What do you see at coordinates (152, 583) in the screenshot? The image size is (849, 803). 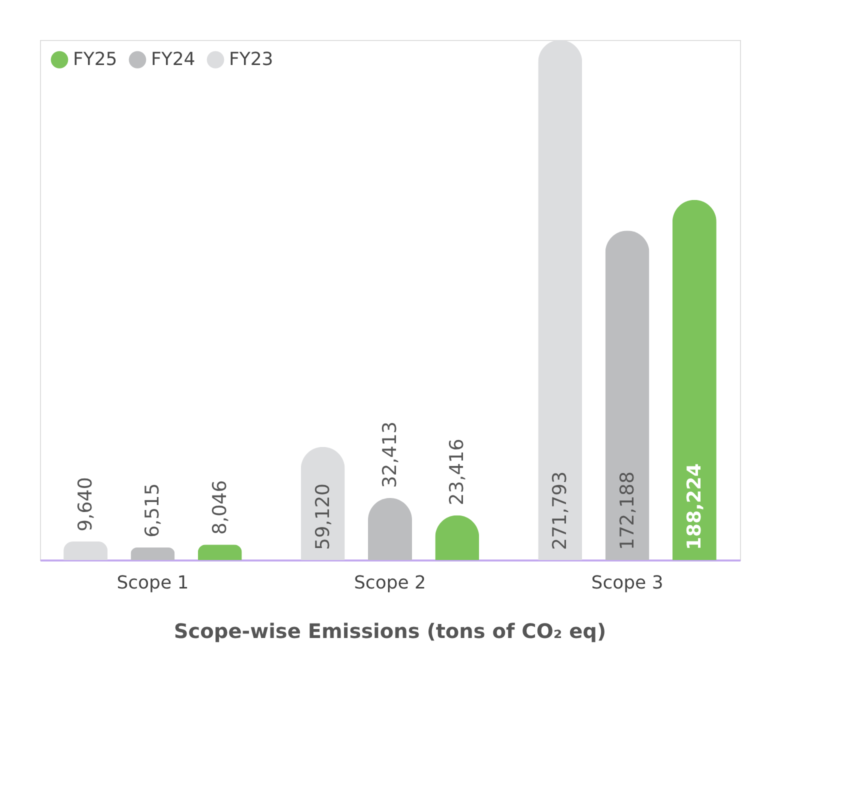 I see `x-tick-label: Scope 1` at bounding box center [152, 583].